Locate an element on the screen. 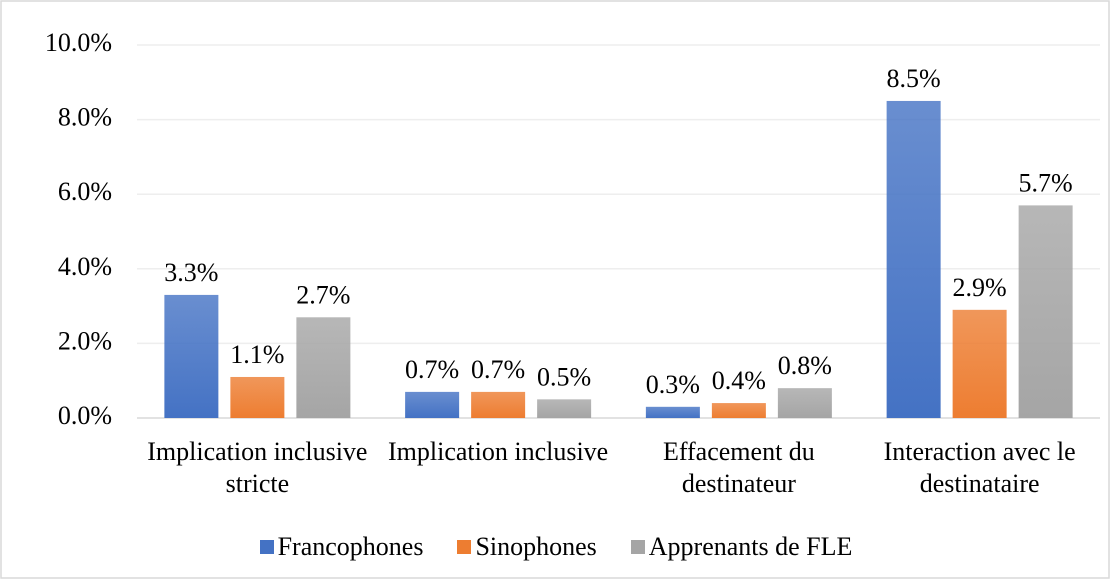  data-label: 8.5% is located at coordinates (914, 78).